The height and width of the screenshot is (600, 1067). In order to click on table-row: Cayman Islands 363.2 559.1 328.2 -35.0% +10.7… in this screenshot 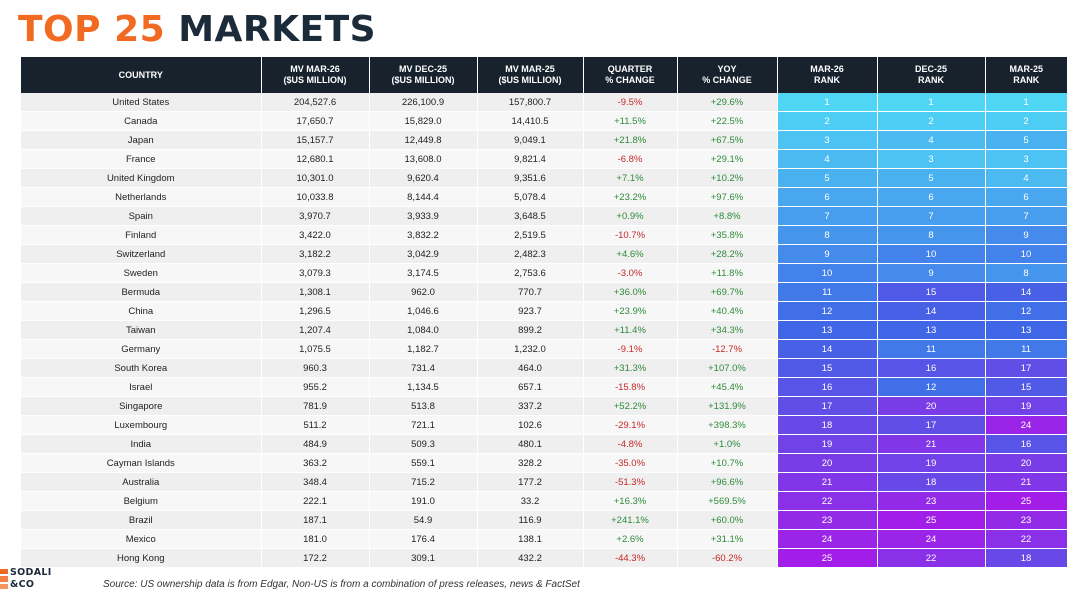, I will do `click(544, 463)`.